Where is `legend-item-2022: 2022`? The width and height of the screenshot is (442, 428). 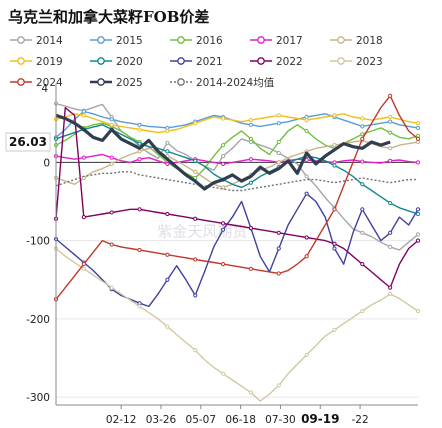
legend-item-2022: 2022 is located at coordinates (276, 62).